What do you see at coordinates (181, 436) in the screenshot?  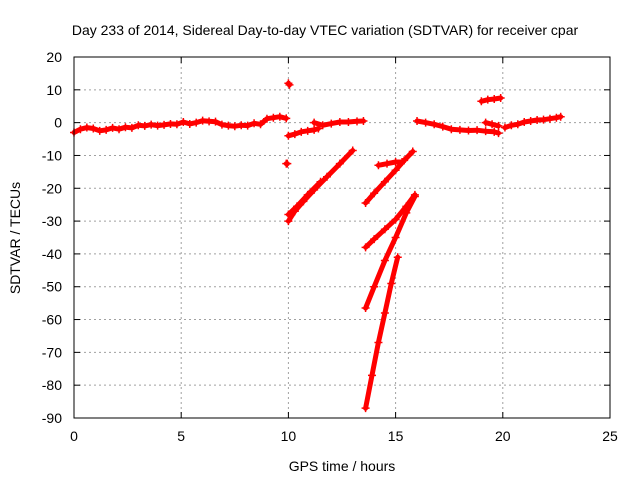 I see `x-tick-label: 5` at bounding box center [181, 436].